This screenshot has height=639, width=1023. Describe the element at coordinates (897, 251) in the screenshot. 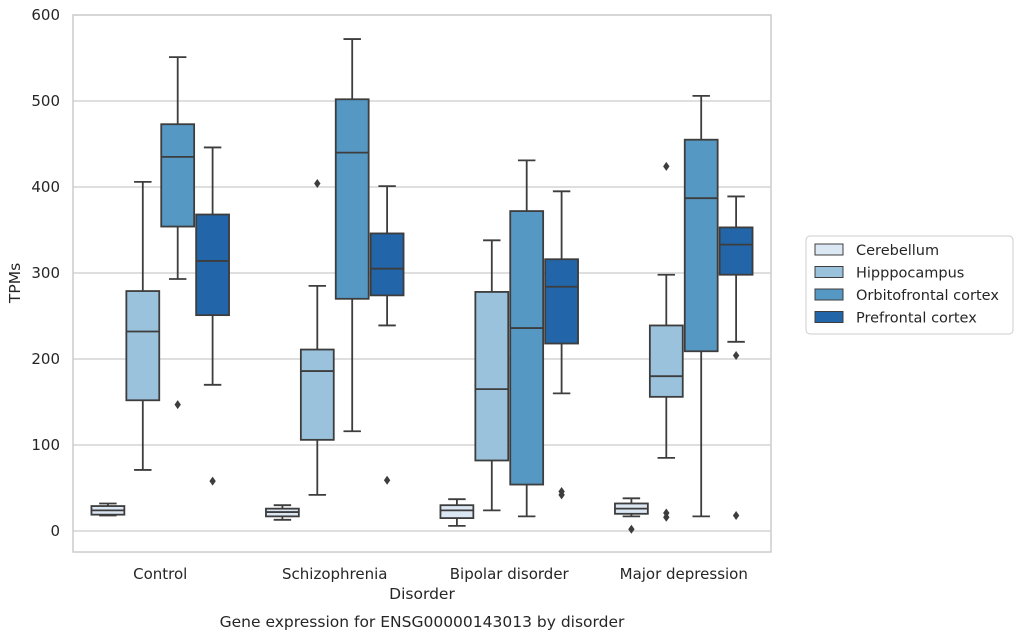

I see `legend-entry: Cerebellum` at that location.